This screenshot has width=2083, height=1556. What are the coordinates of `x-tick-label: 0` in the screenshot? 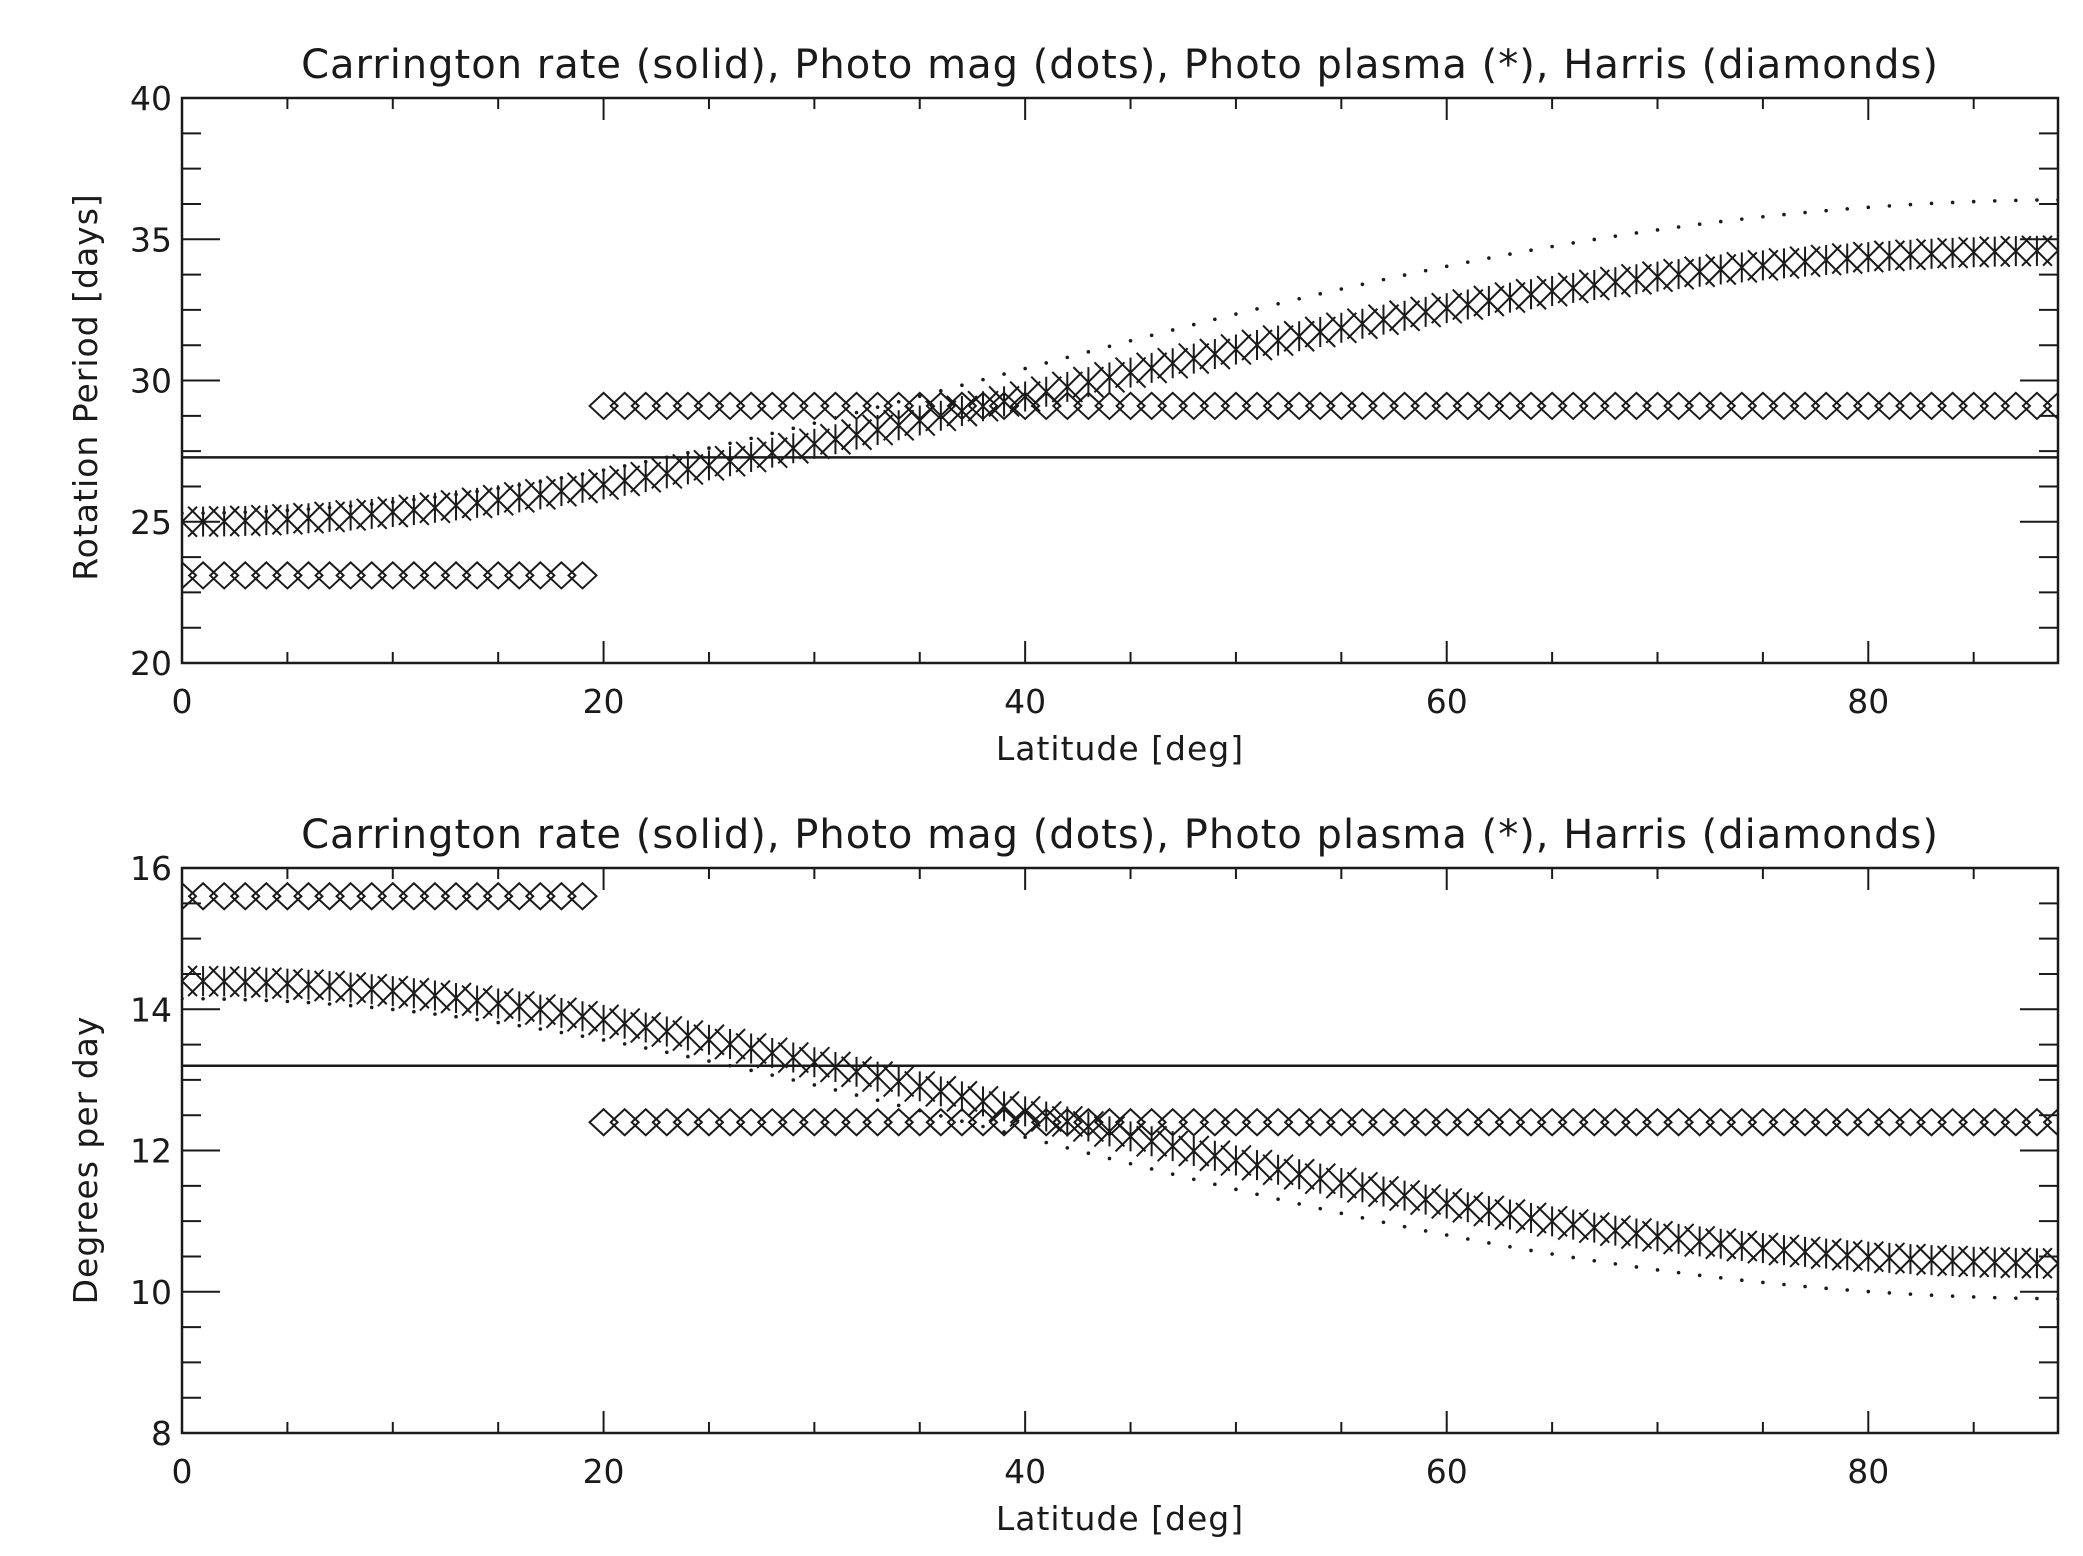 It's located at (182, 701).